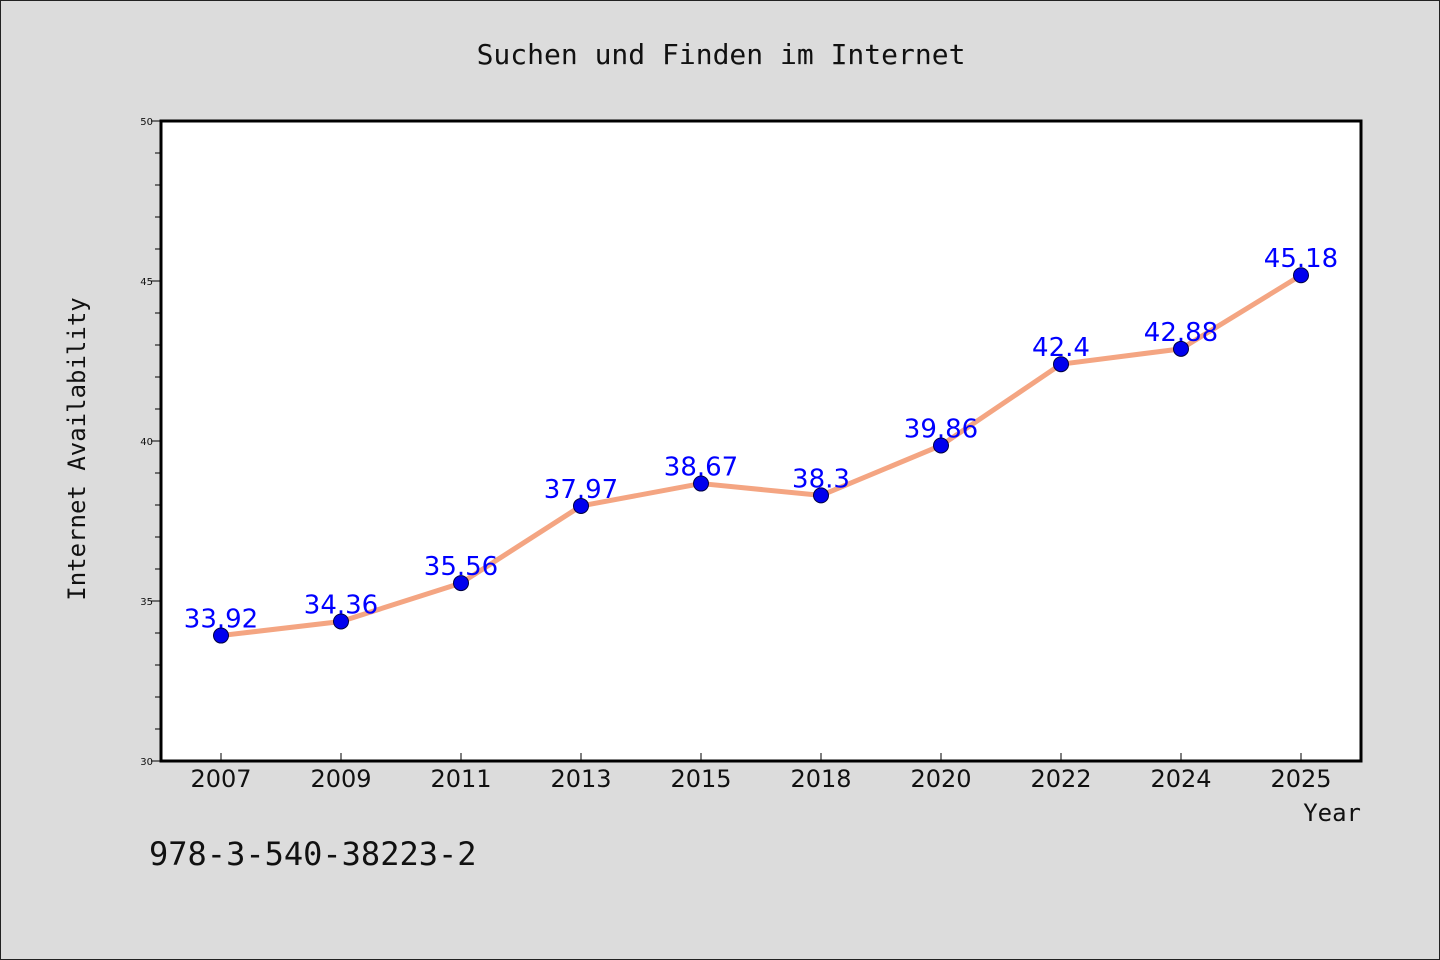 Image resolution: width=1440 pixels, height=960 pixels. Describe the element at coordinates (1060, 779) in the screenshot. I see `x-tick-label: 2022` at that location.